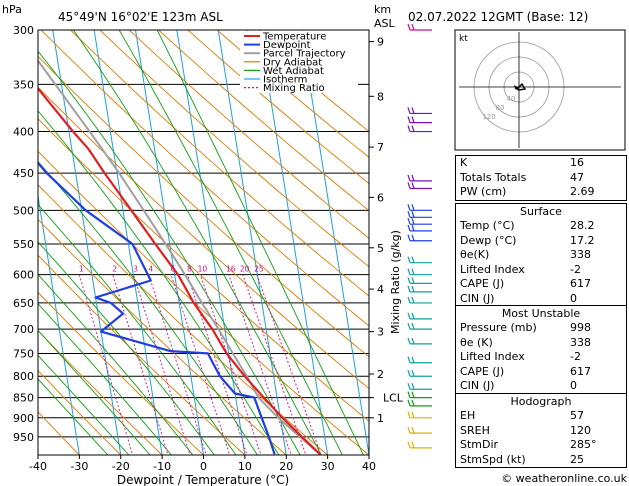  I want to click on x-tick-label: 20, so click(286, 466).